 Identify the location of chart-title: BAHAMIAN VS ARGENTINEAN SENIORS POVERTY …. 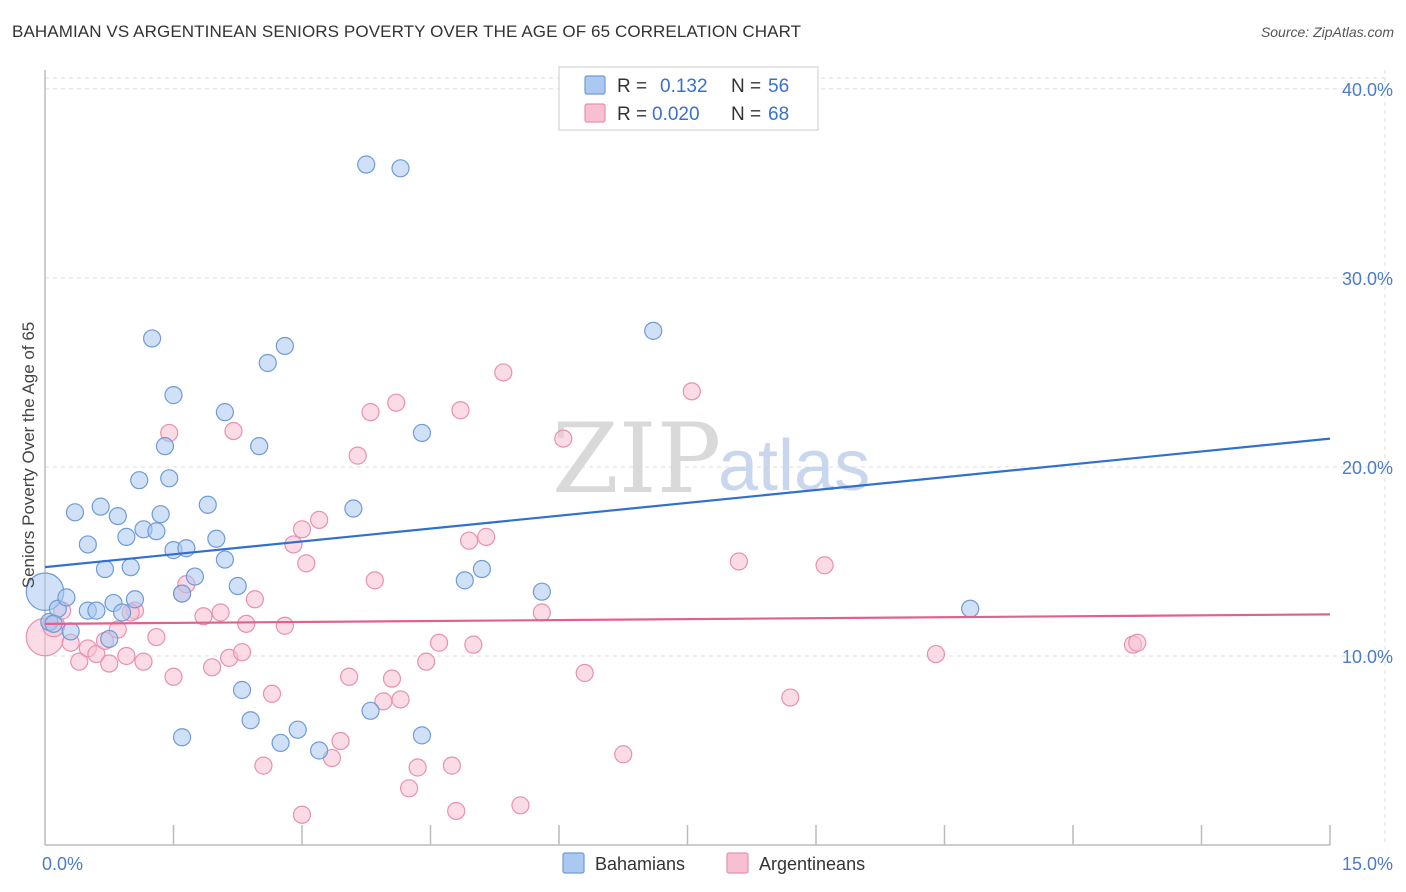
(407, 31).